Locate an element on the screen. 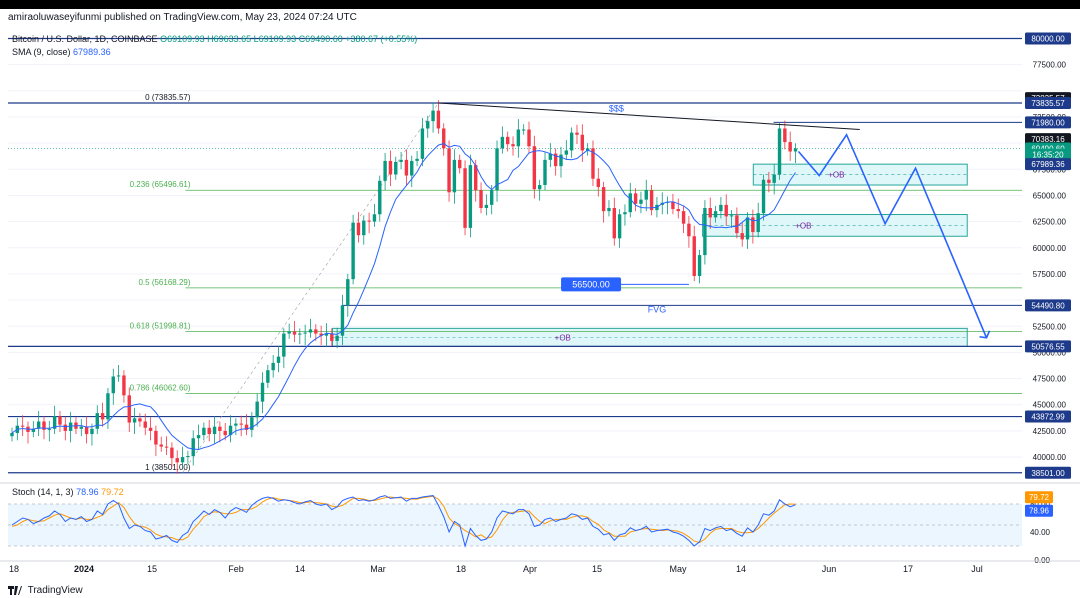 The image size is (1080, 598). price-badge-label: 71980.00 is located at coordinates (1048, 122).